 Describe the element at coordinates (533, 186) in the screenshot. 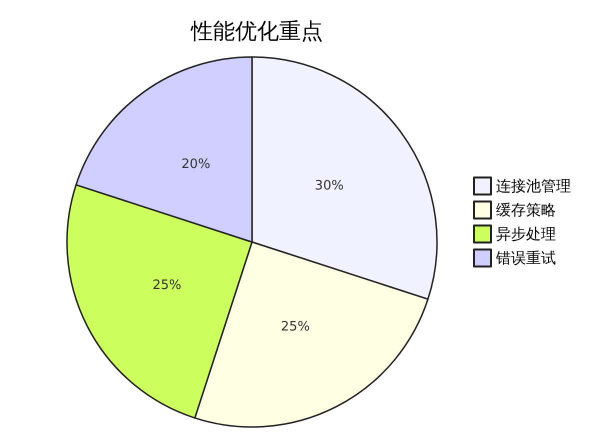

I see `legend-label: 连接池管理` at that location.